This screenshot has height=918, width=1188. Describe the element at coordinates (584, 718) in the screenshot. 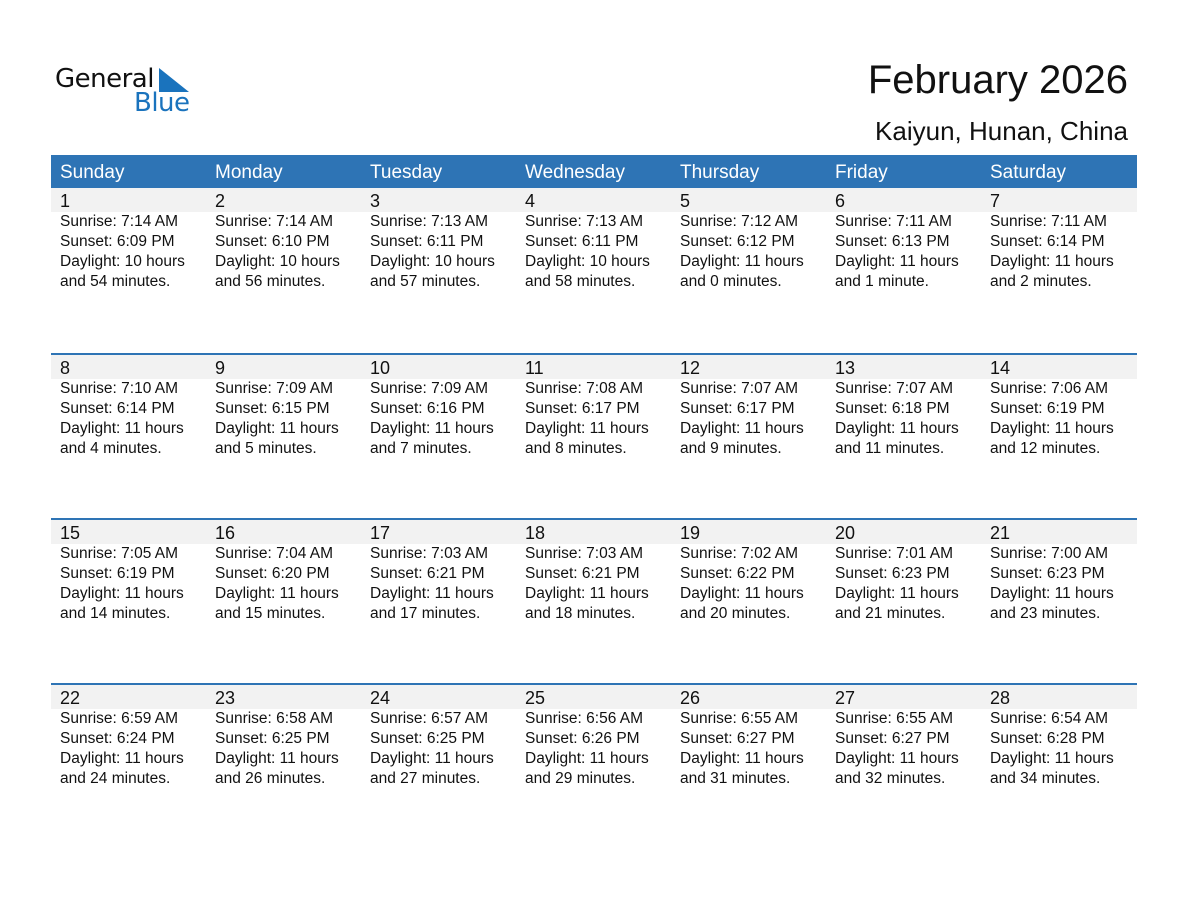

I see `sunrise-text: Sunrise: 6:56 AM` at that location.